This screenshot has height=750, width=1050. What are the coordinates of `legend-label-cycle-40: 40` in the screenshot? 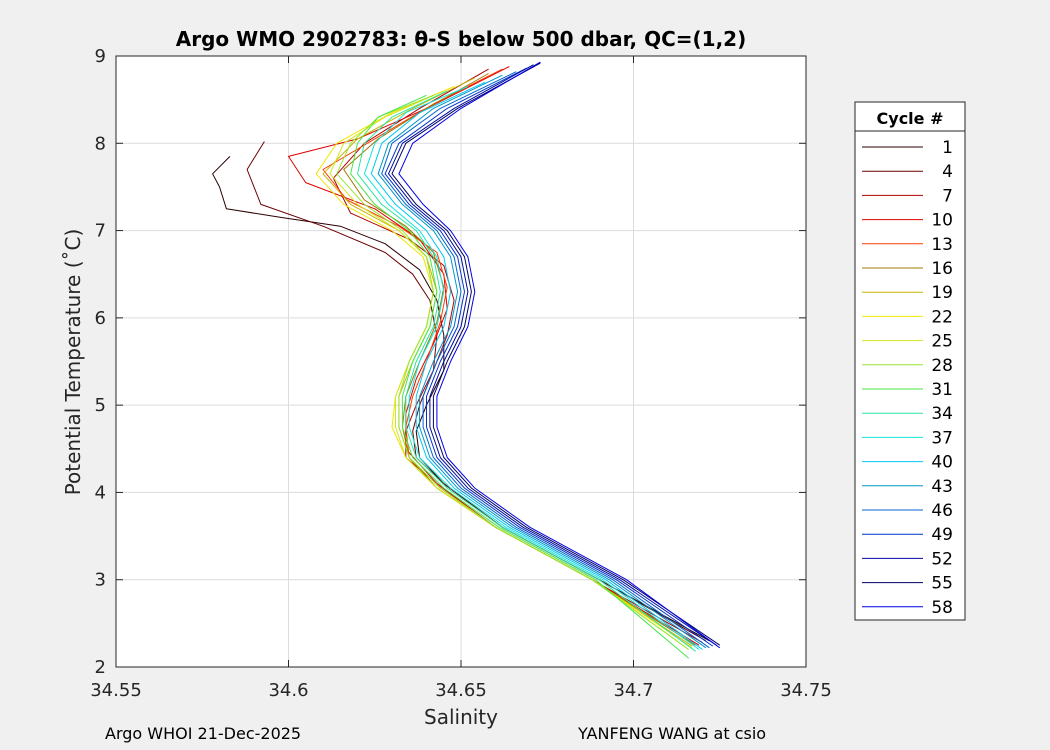 It's located at (942, 463).